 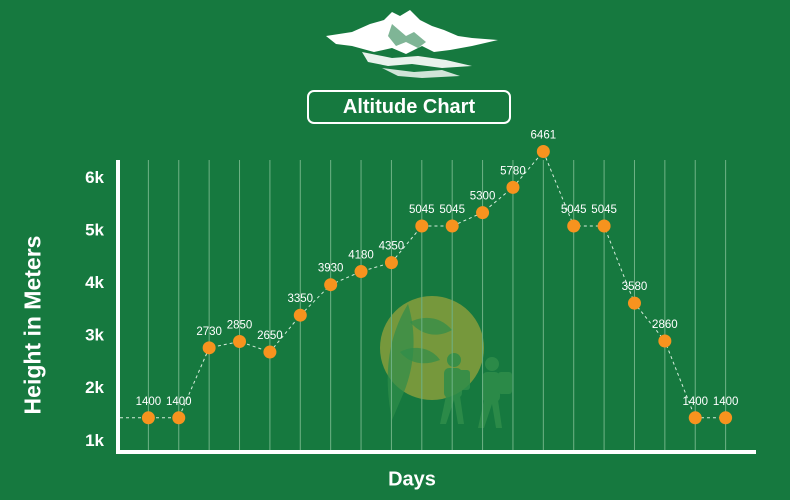 What do you see at coordinates (544, 136) in the screenshot?
I see `data-label: 6461` at bounding box center [544, 136].